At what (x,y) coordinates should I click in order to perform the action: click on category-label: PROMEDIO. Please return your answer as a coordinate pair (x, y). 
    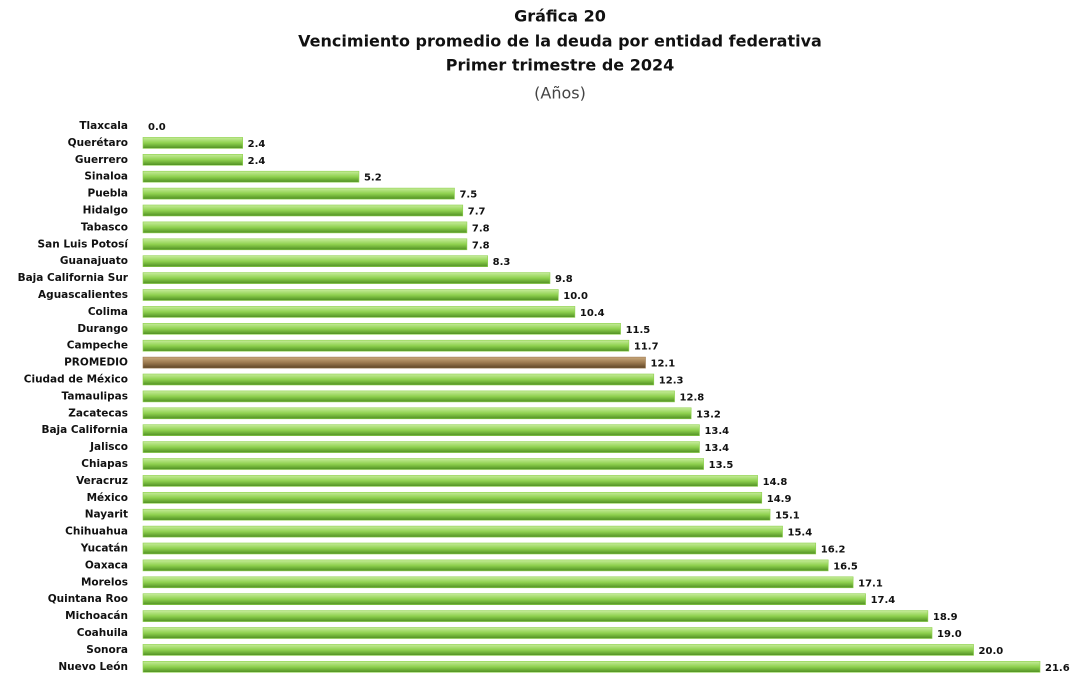
    Looking at the image, I should click on (96, 363).